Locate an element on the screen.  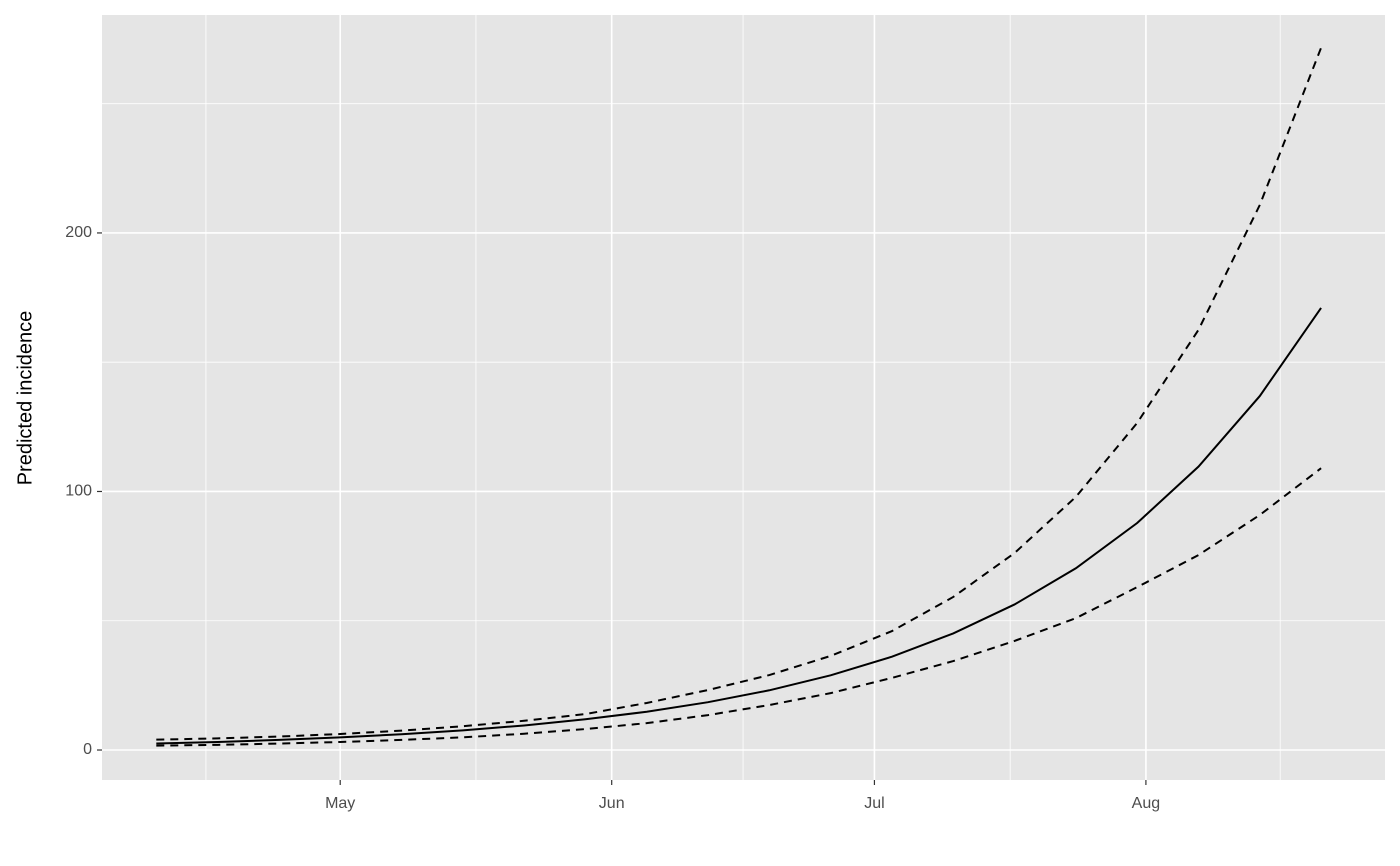
y-tick-label: 200 is located at coordinates (78, 232).